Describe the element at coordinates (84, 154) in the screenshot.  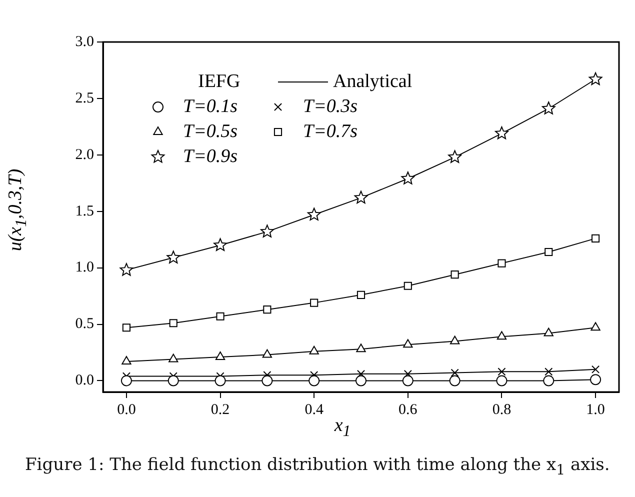
I see `y-tick-label: 2.0` at that location.